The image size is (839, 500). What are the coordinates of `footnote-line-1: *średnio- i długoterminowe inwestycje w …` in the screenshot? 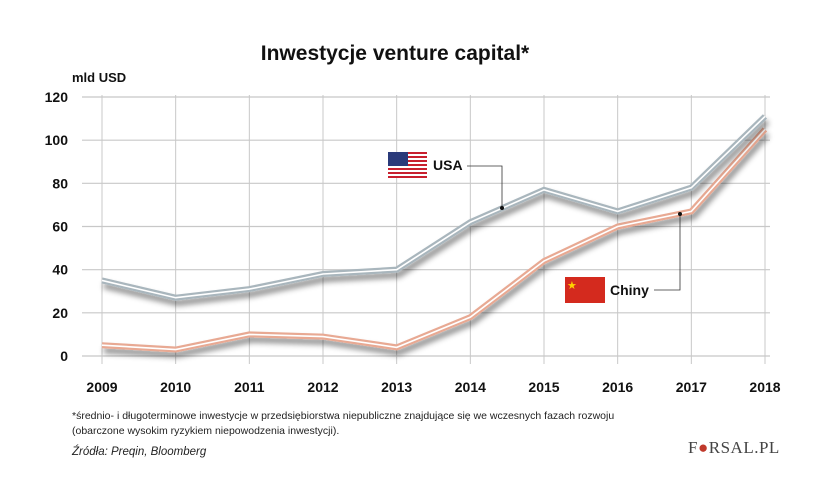 It's located at (343, 416).